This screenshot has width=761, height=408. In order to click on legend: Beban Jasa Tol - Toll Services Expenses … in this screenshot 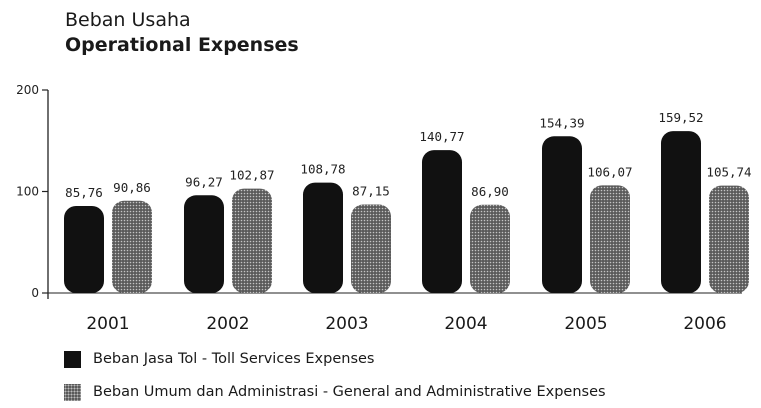, I will do `click(335, 375)`.